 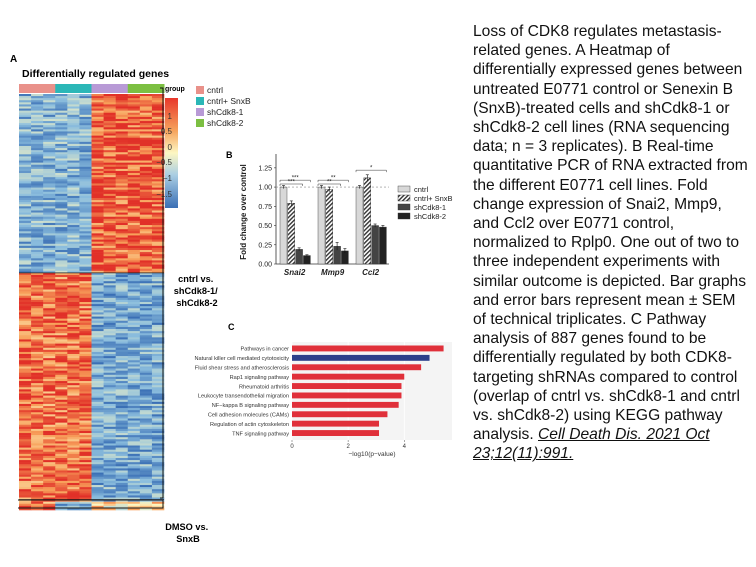 What do you see at coordinates (95, 74) in the screenshot?
I see `heatmap-title: Differentially regulated genes` at bounding box center [95, 74].